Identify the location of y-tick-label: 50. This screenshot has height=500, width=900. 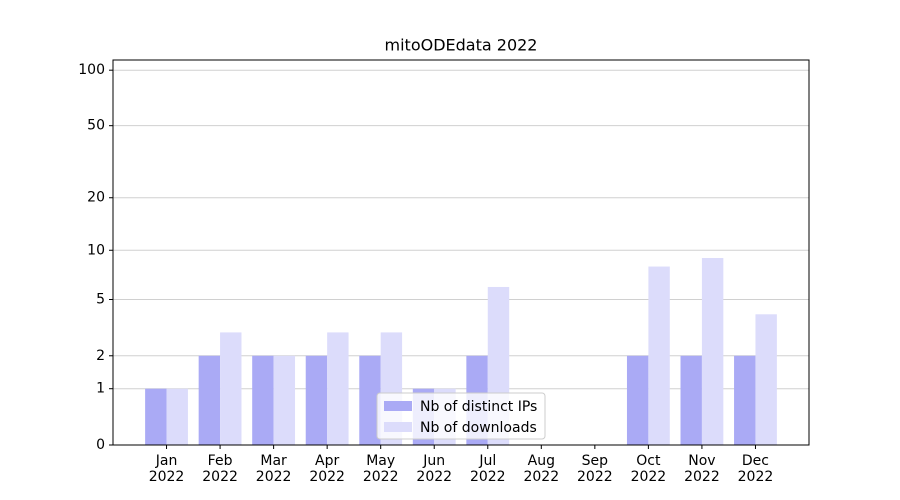
(96, 126).